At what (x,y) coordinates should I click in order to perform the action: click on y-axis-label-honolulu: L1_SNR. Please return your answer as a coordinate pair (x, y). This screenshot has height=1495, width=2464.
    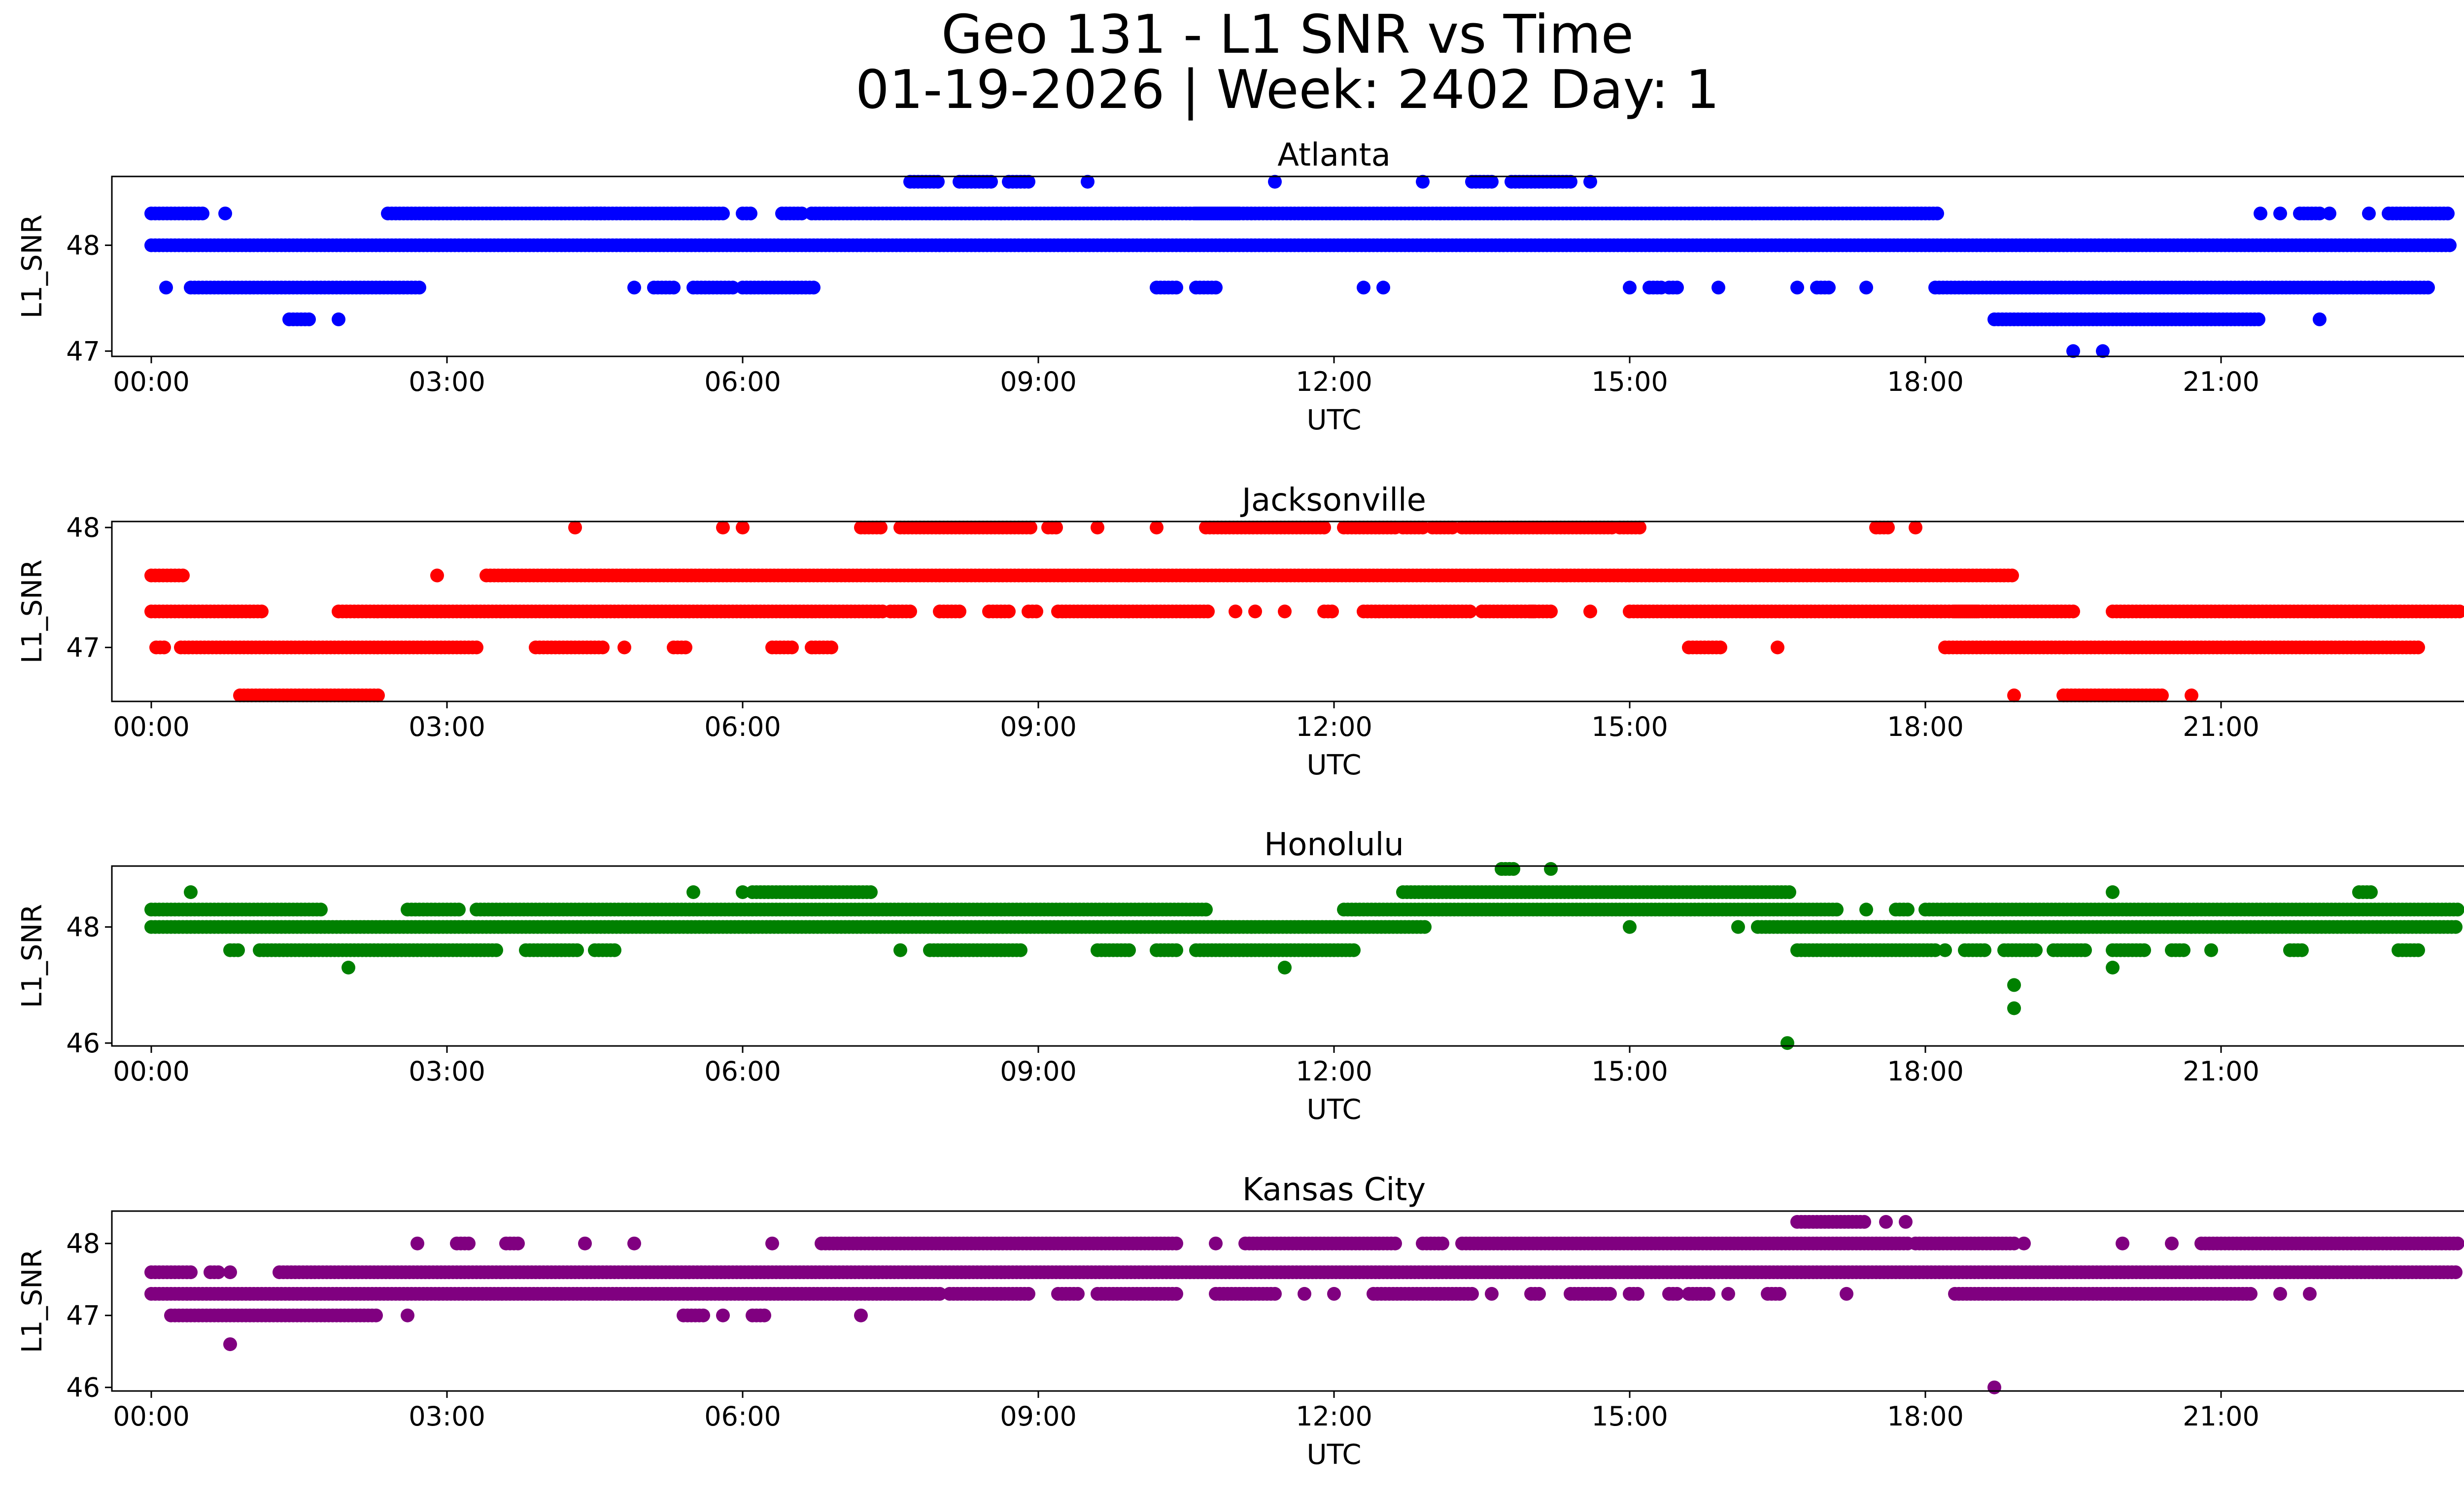
    Looking at the image, I should click on (32, 956).